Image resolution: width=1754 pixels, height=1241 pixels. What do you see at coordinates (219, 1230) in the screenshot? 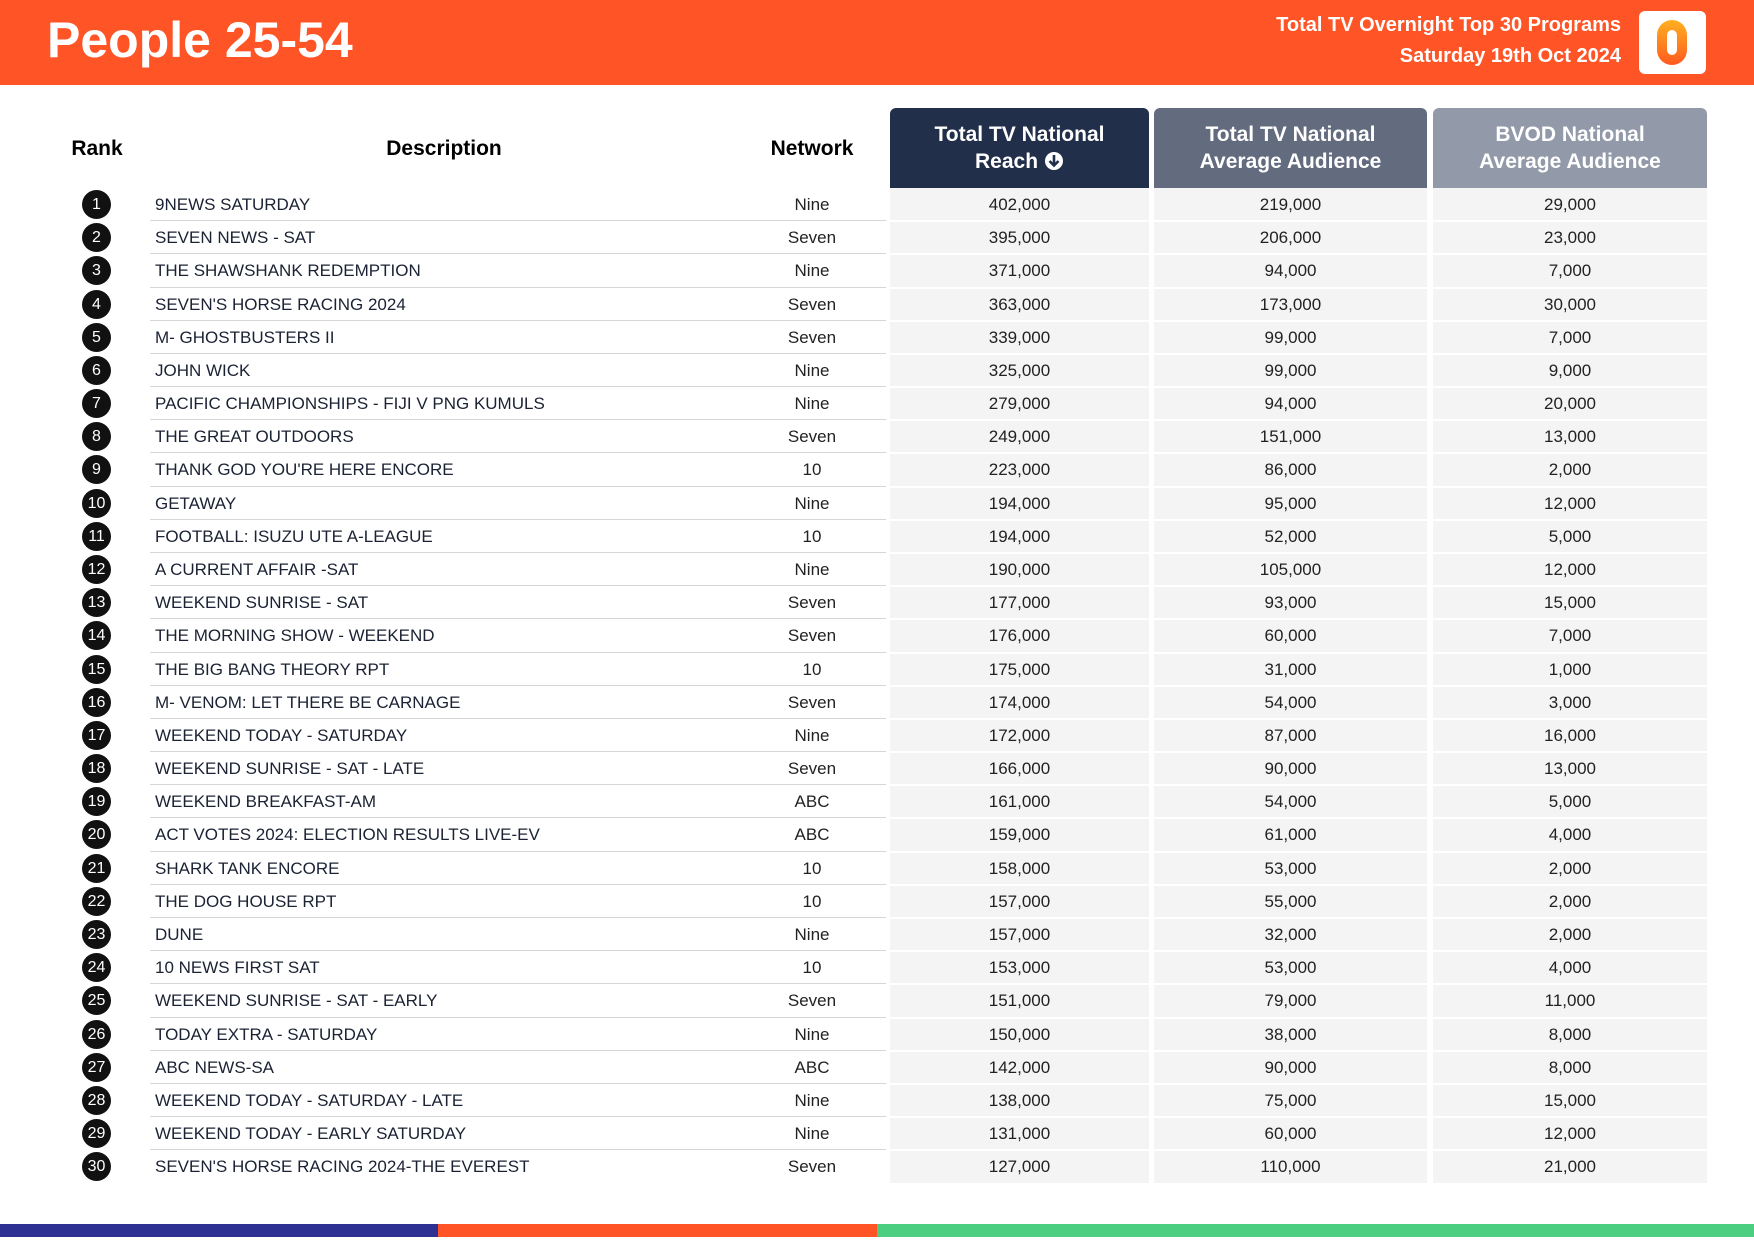
I see `footer-stripe` at bounding box center [219, 1230].